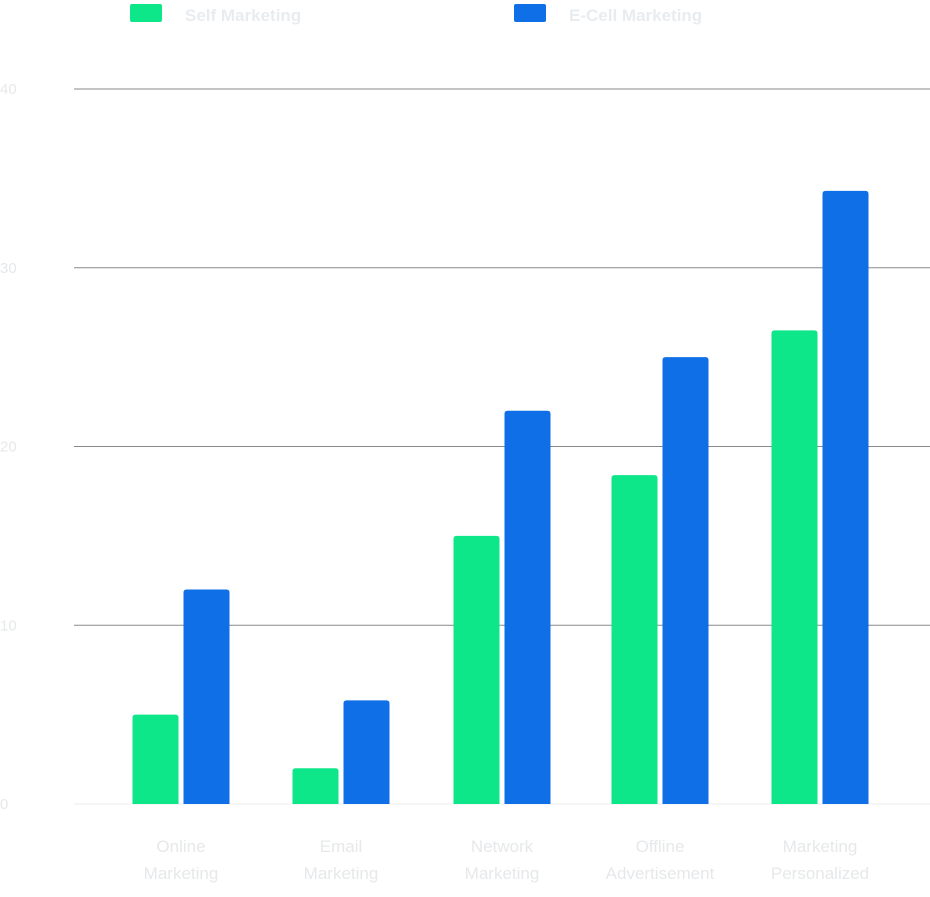 Image resolution: width=930 pixels, height=897 pixels. I want to click on x-tick-label-3: Offline Advertisement, so click(660, 860).